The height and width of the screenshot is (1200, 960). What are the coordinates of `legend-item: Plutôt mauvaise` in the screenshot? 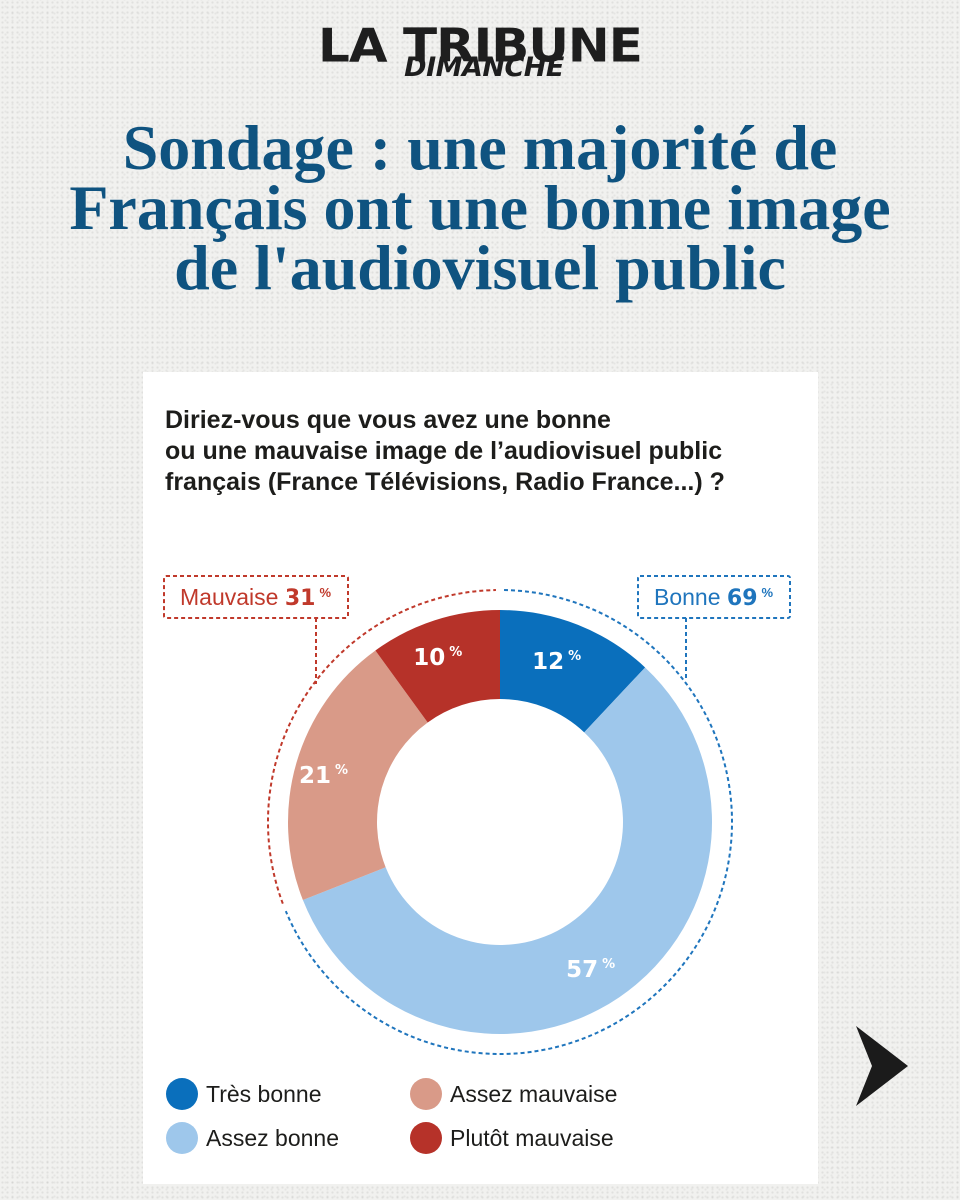 It's located at (512, 1138).